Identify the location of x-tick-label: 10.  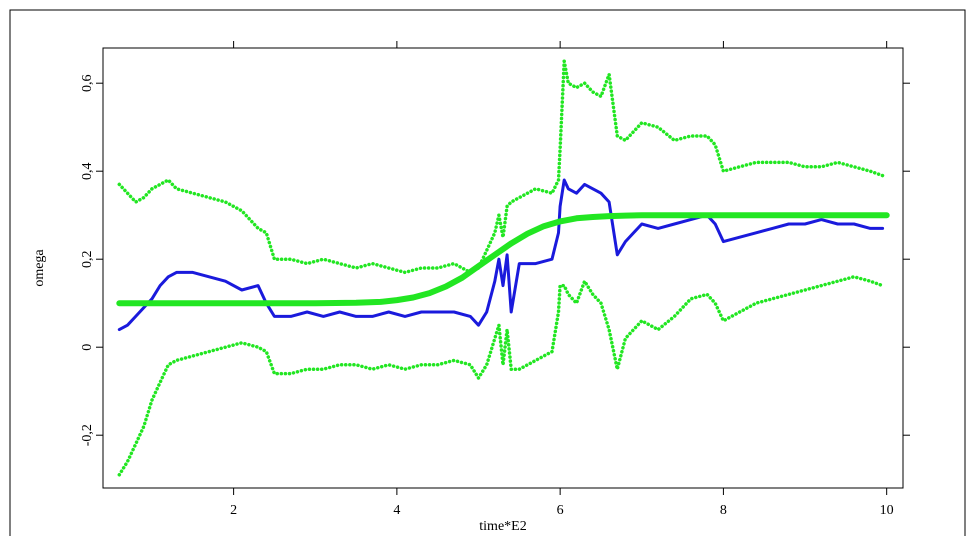
(887, 510).